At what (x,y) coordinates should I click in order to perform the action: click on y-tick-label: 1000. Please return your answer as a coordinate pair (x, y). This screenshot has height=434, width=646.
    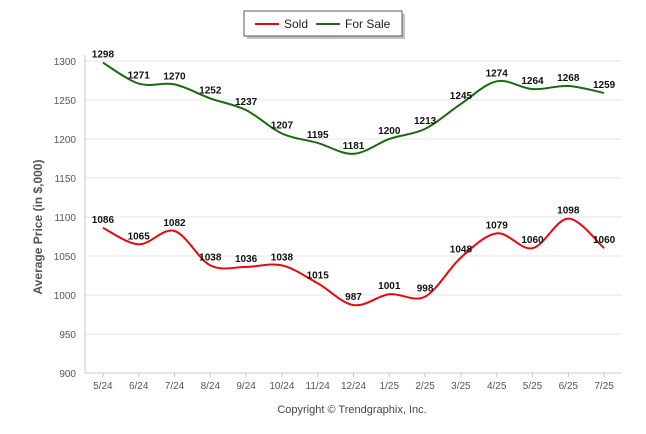
    Looking at the image, I should click on (65, 296).